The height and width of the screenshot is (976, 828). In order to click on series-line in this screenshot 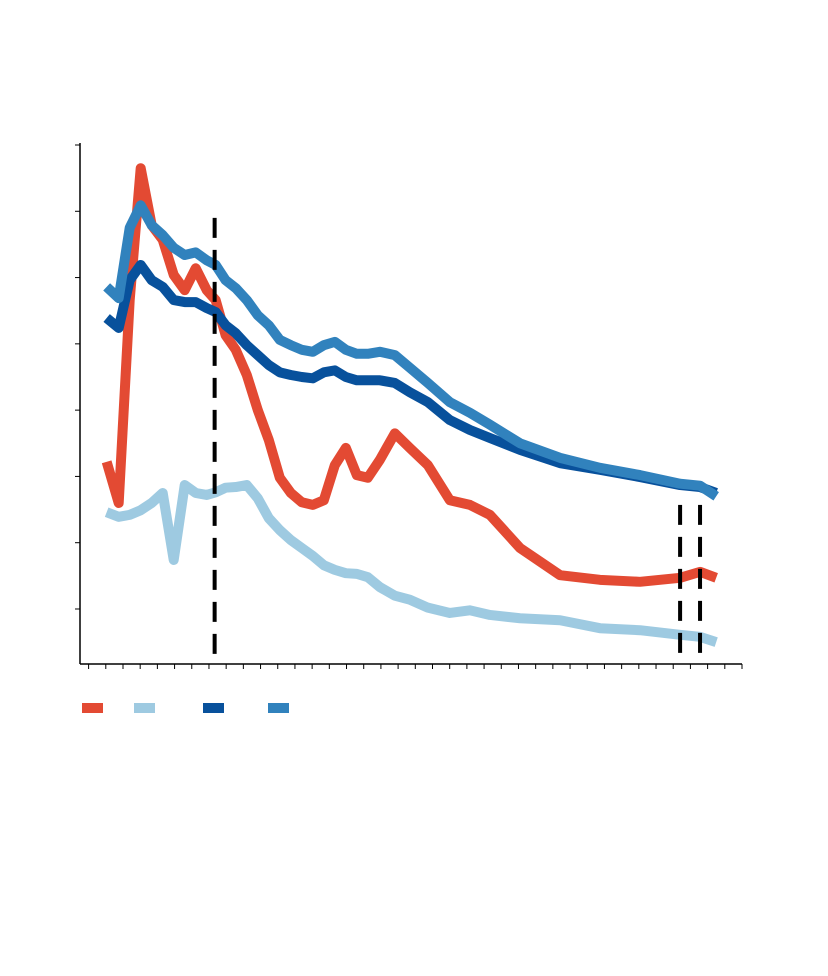, I will do `click(411, 563)`.